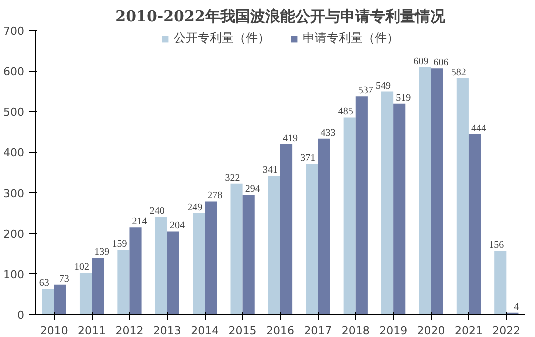 The height and width of the screenshot is (337, 535). I want to click on x-tick-label: 2014, so click(205, 330).